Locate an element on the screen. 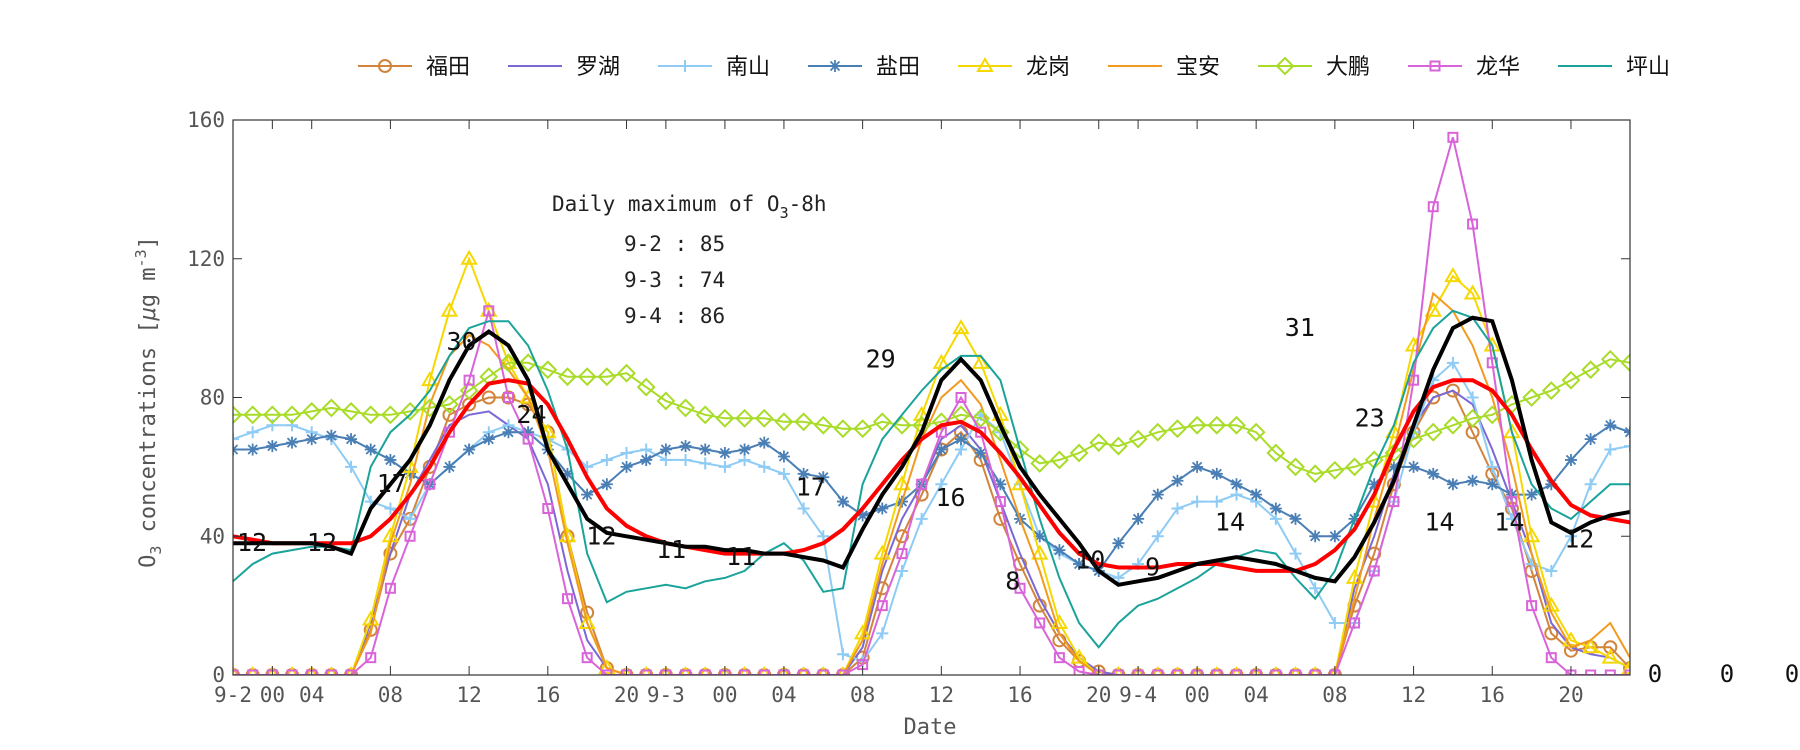  hour-count-label: 14 is located at coordinates (1440, 521).